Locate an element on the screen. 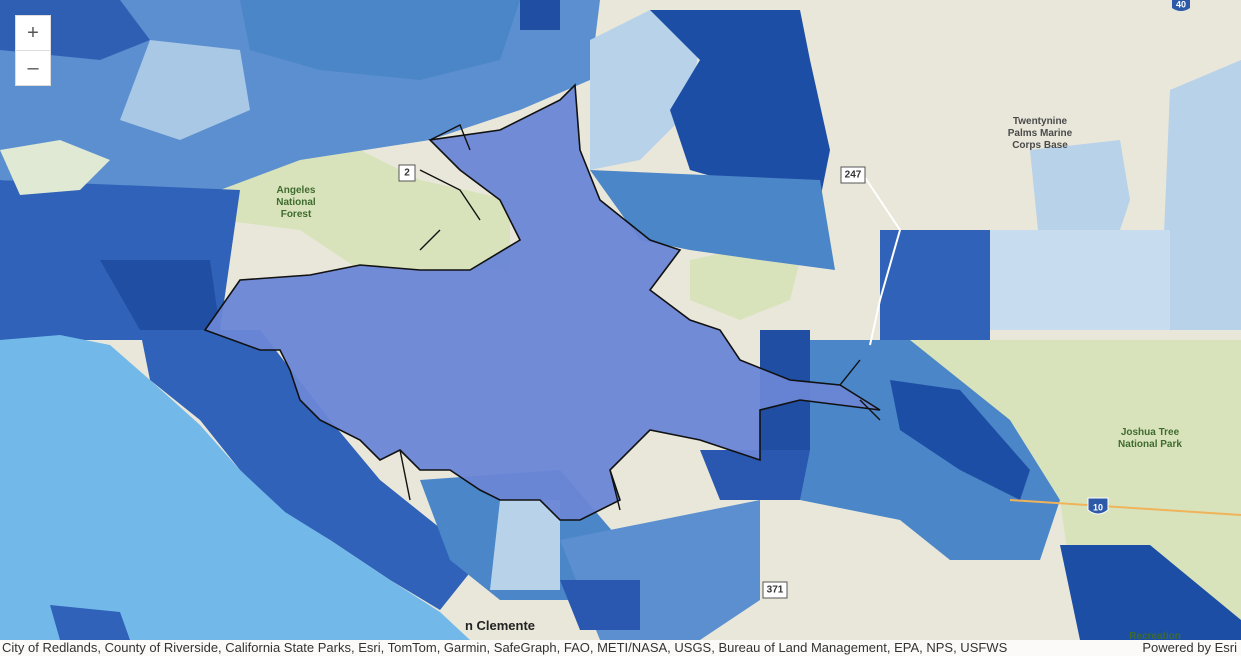 The height and width of the screenshot is (656, 1241). shield-label: 247 is located at coordinates (853, 175).